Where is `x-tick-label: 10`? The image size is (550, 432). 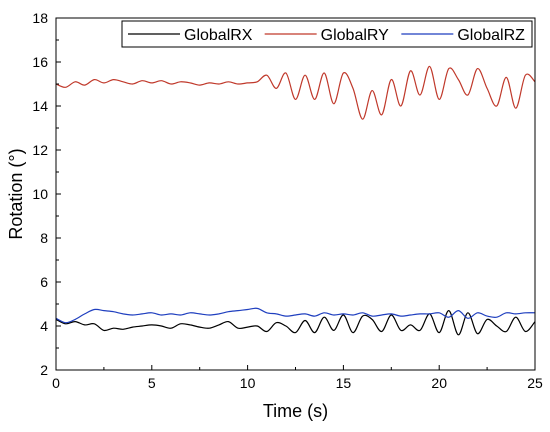 x-tick-label: 10 is located at coordinates (248, 383).